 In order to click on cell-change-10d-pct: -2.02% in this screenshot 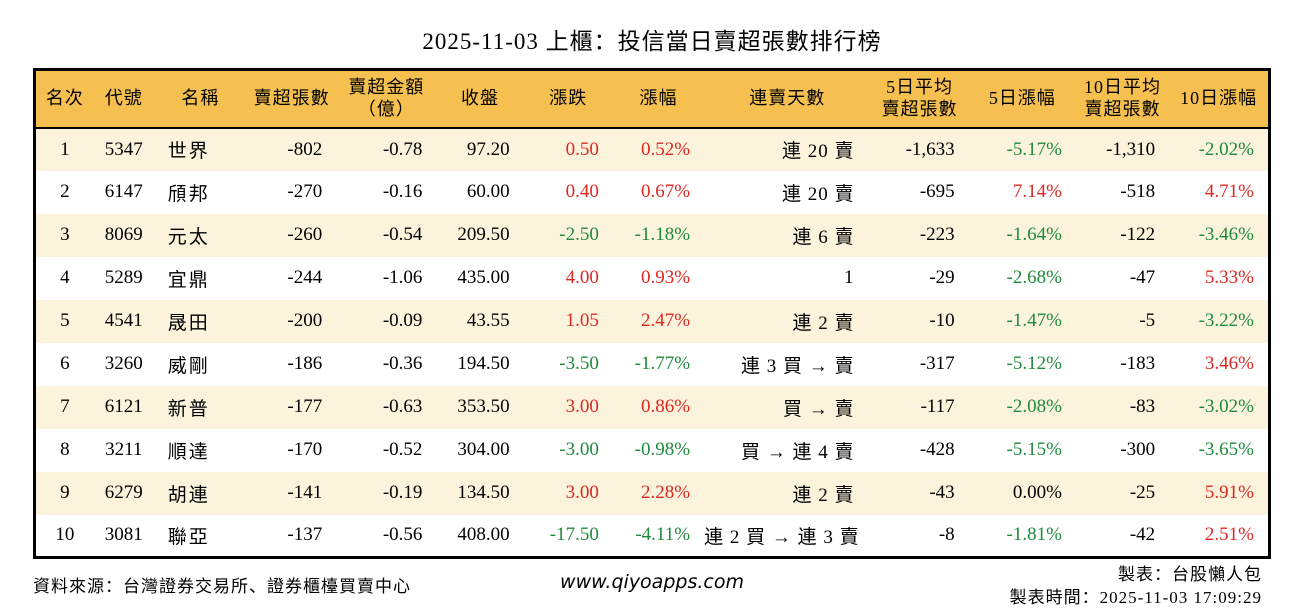, I will do `click(1226, 149)`.